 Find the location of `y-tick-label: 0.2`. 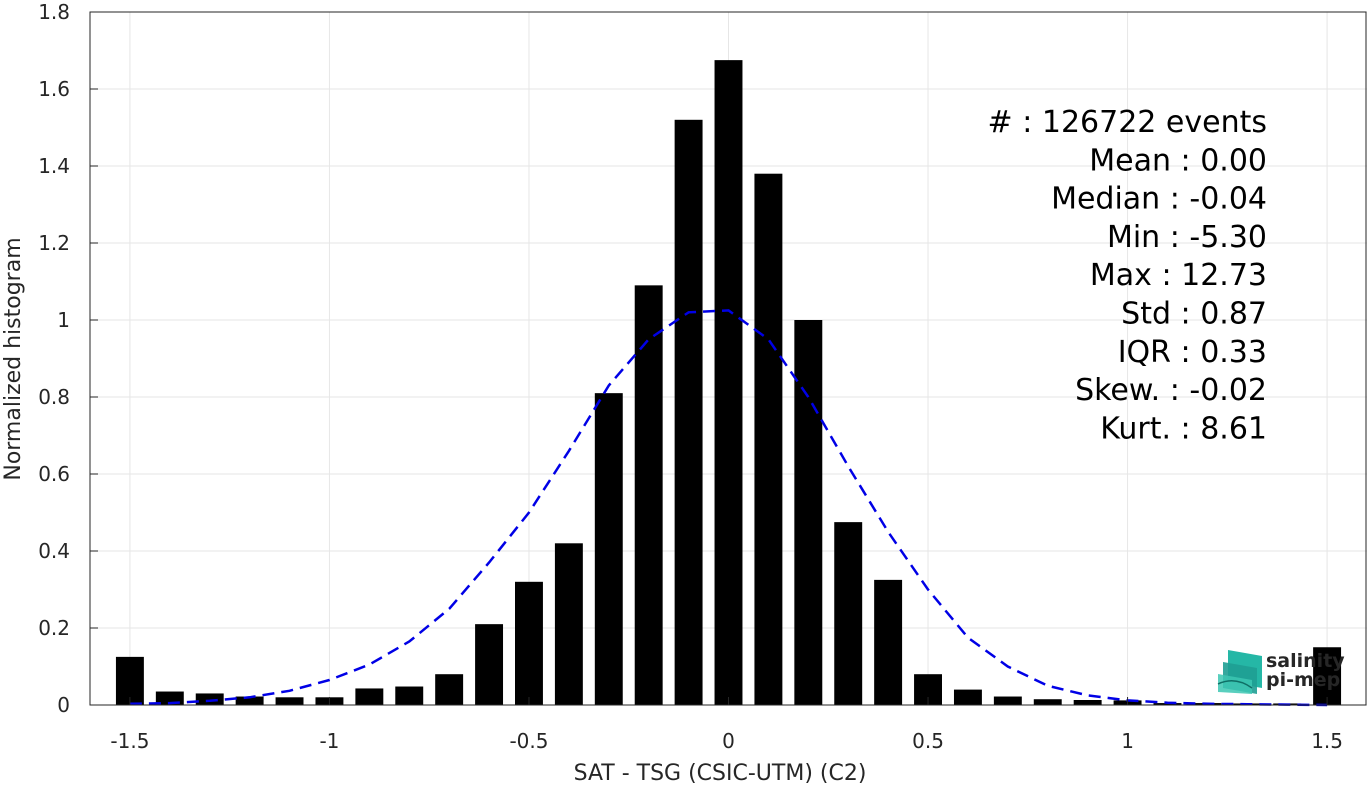

y-tick-label: 0.2 is located at coordinates (54, 628).